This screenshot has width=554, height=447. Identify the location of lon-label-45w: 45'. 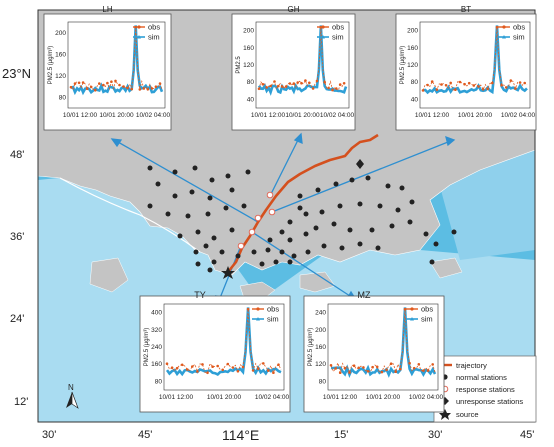
(145, 435).